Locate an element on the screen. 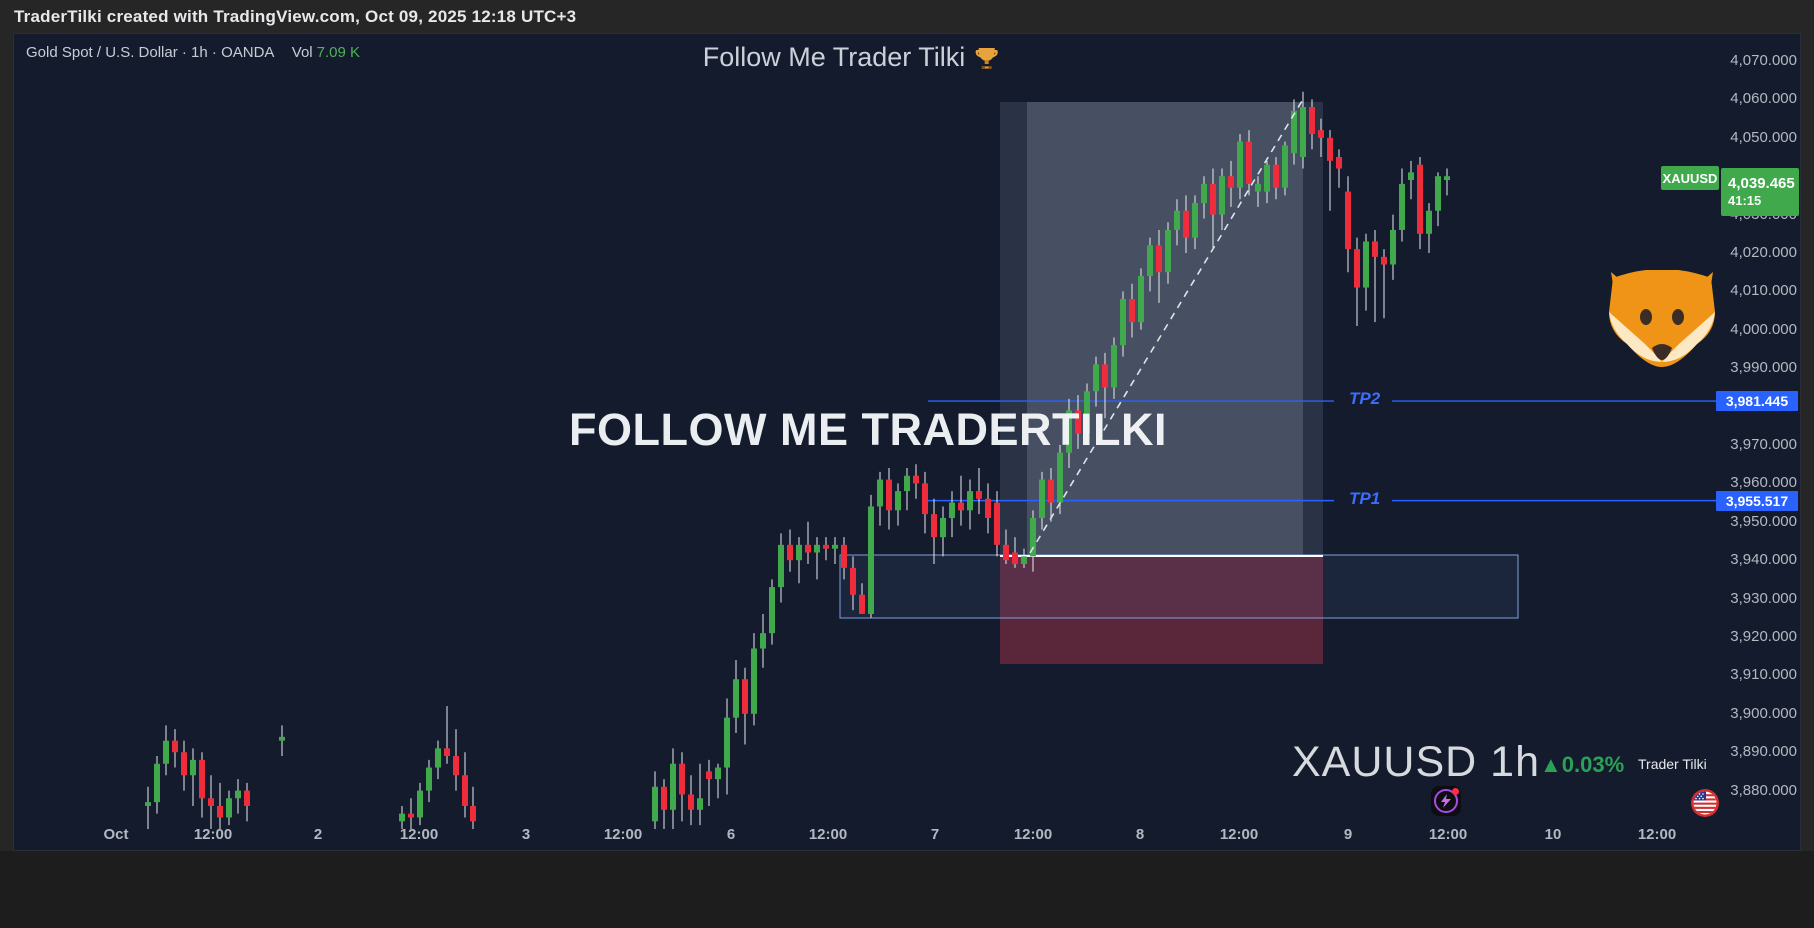 The width and height of the screenshot is (1814, 928). tp2-price-badge: 3,981.445 is located at coordinates (1757, 401).